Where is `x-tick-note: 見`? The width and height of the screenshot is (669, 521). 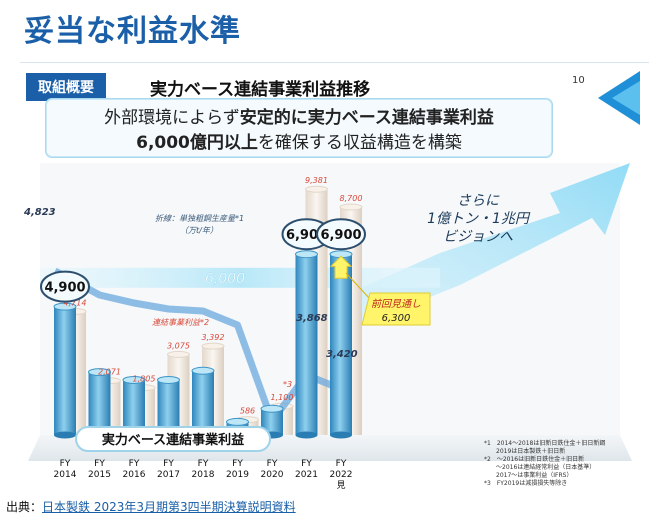 x-tick-note: 見 is located at coordinates (340, 485).